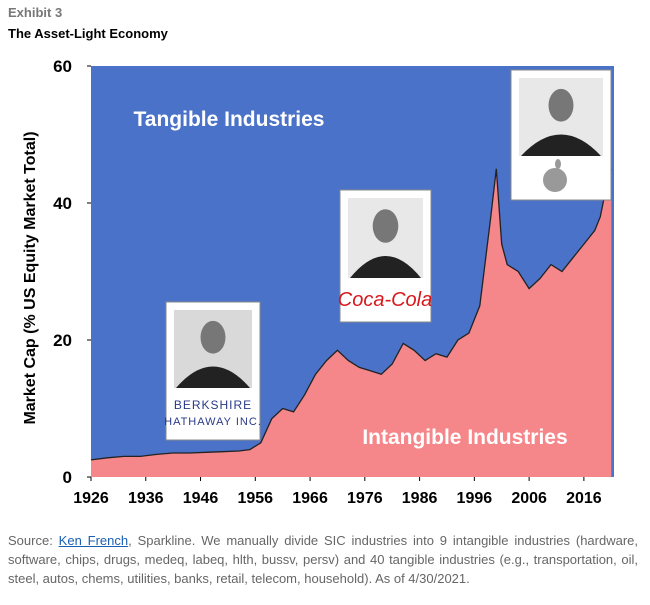 The image size is (650, 605). Describe the element at coordinates (213, 405) in the screenshot. I see `logo-text: BERKSHIRE` at that location.